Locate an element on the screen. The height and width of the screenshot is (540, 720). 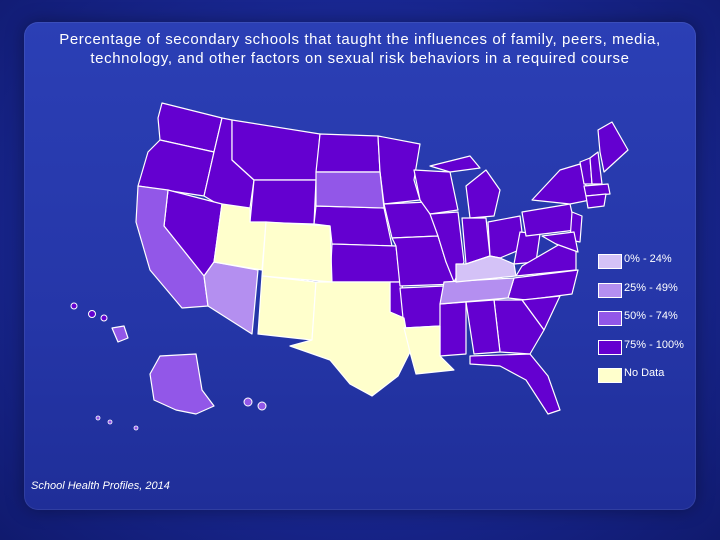
state-maine is located at coordinates (613, 147).